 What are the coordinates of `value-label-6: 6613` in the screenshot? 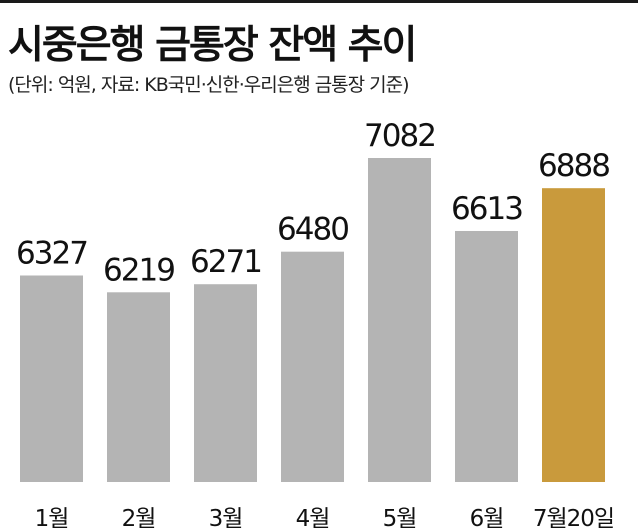 It's located at (486, 209).